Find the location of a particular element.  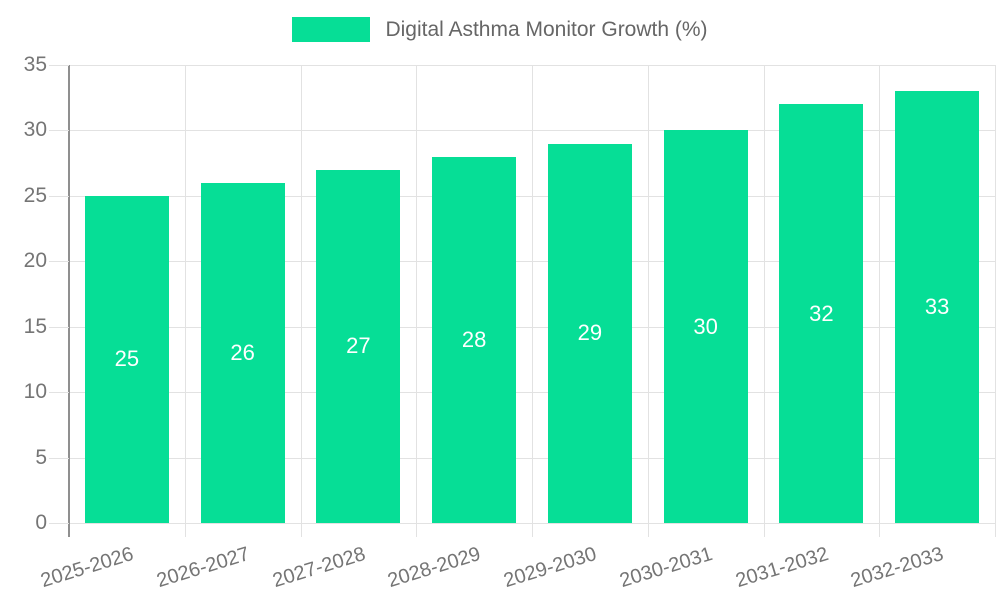

y-axis-line is located at coordinates (69, 301).